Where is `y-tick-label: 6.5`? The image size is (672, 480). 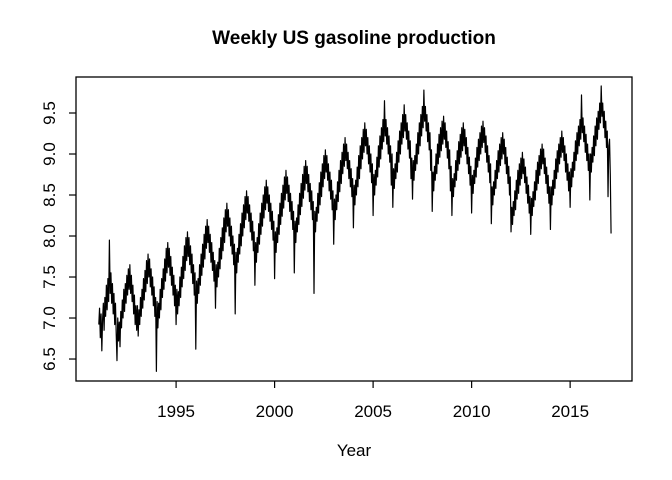
y-tick-label: 6.5 is located at coordinates (49, 359).